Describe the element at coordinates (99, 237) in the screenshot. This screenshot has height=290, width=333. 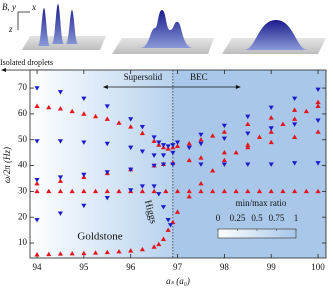
I see `annotation: Goldstone` at that location.